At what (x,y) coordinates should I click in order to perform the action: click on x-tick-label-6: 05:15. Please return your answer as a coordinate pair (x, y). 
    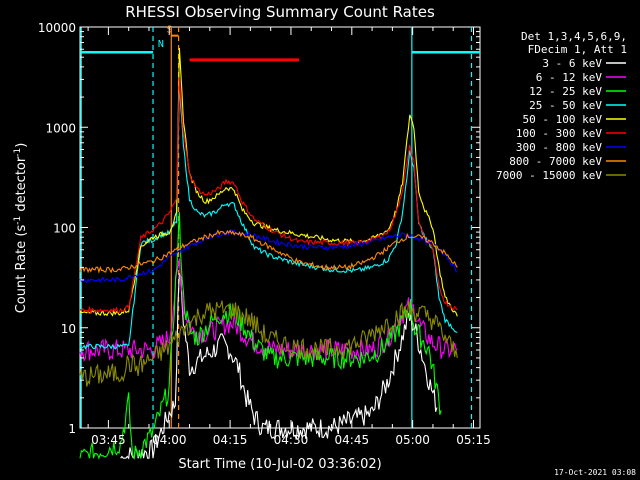
    Looking at the image, I should click on (473, 440).